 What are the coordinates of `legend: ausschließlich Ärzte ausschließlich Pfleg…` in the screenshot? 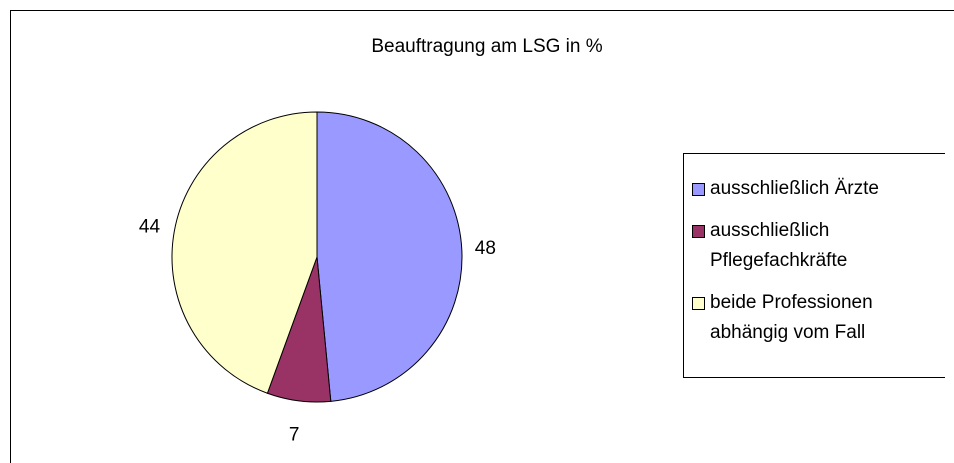 It's located at (814, 265).